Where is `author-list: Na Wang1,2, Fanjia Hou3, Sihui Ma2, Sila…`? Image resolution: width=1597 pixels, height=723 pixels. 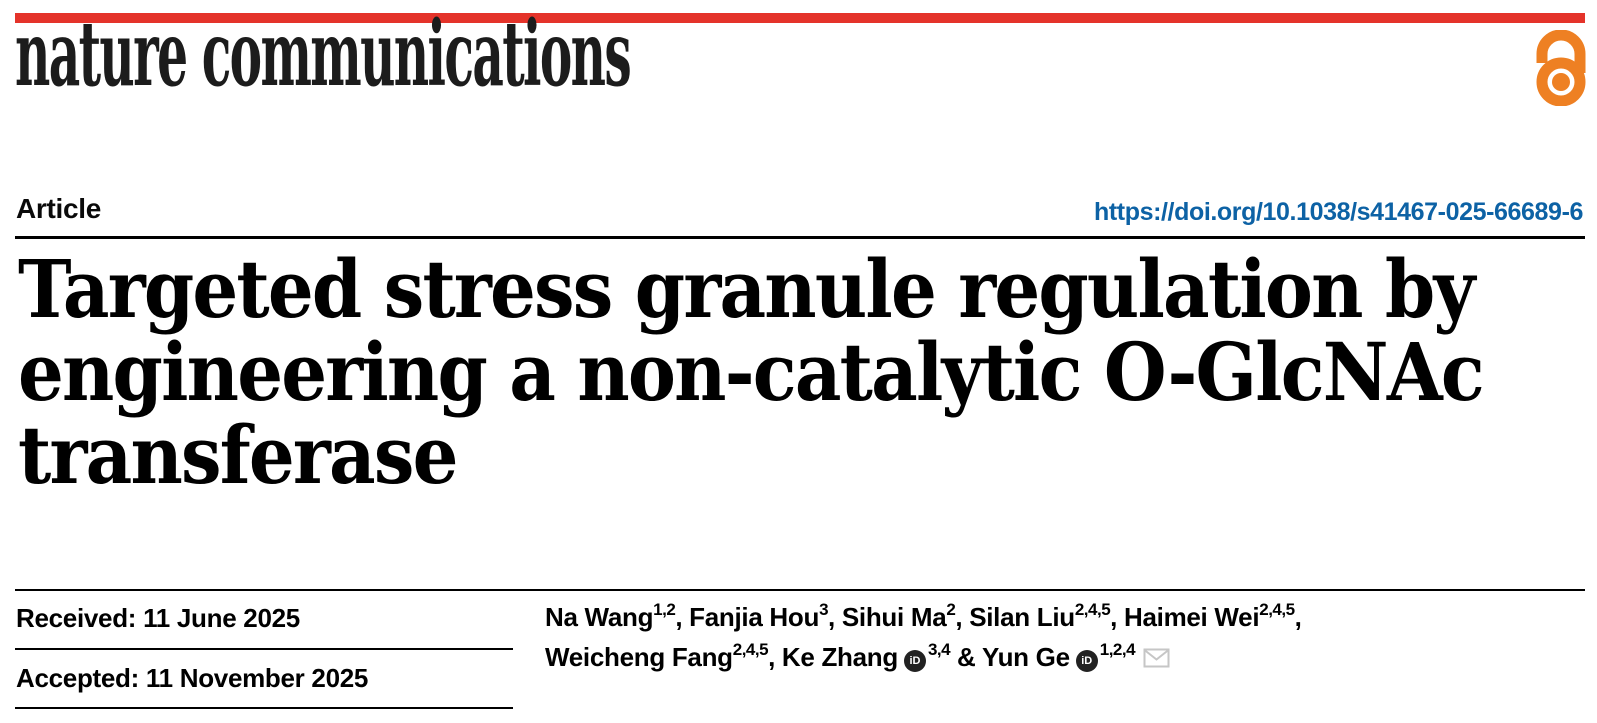
author-list: Na Wang1,2, Fanjia Hou3, Sihui Ma2, Sila… is located at coordinates (1050, 638).